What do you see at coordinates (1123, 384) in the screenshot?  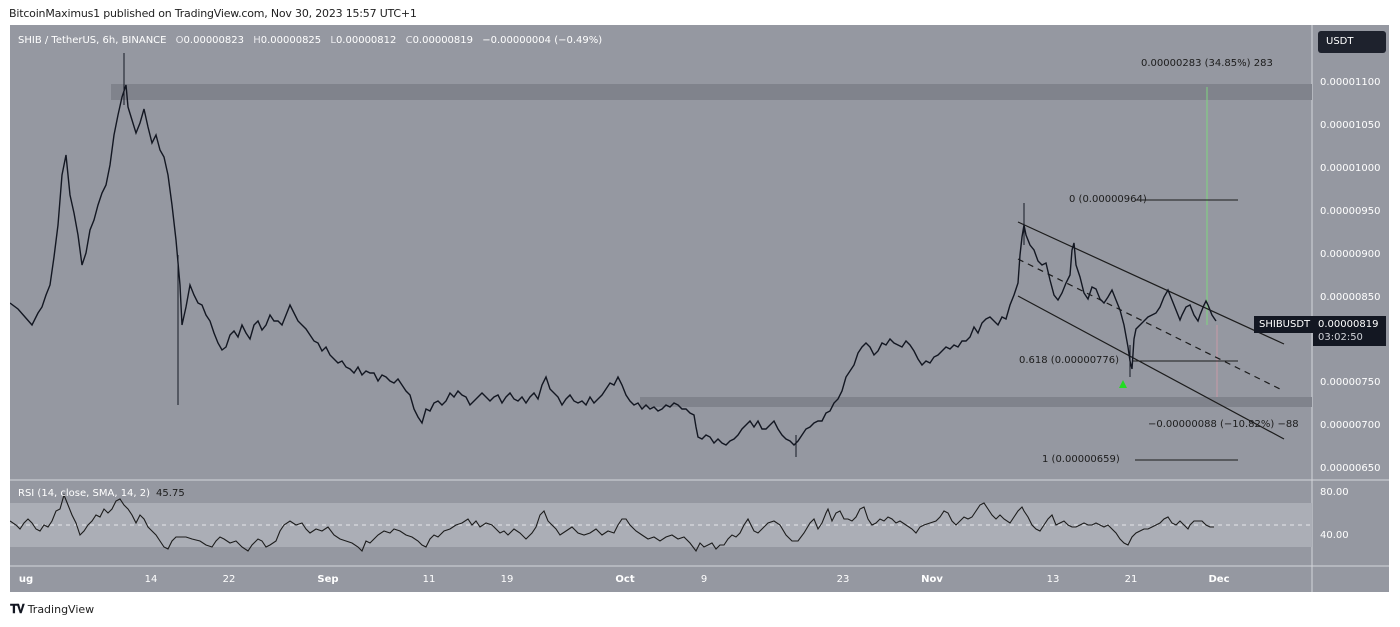 I see `buy-marker` at bounding box center [1123, 384].